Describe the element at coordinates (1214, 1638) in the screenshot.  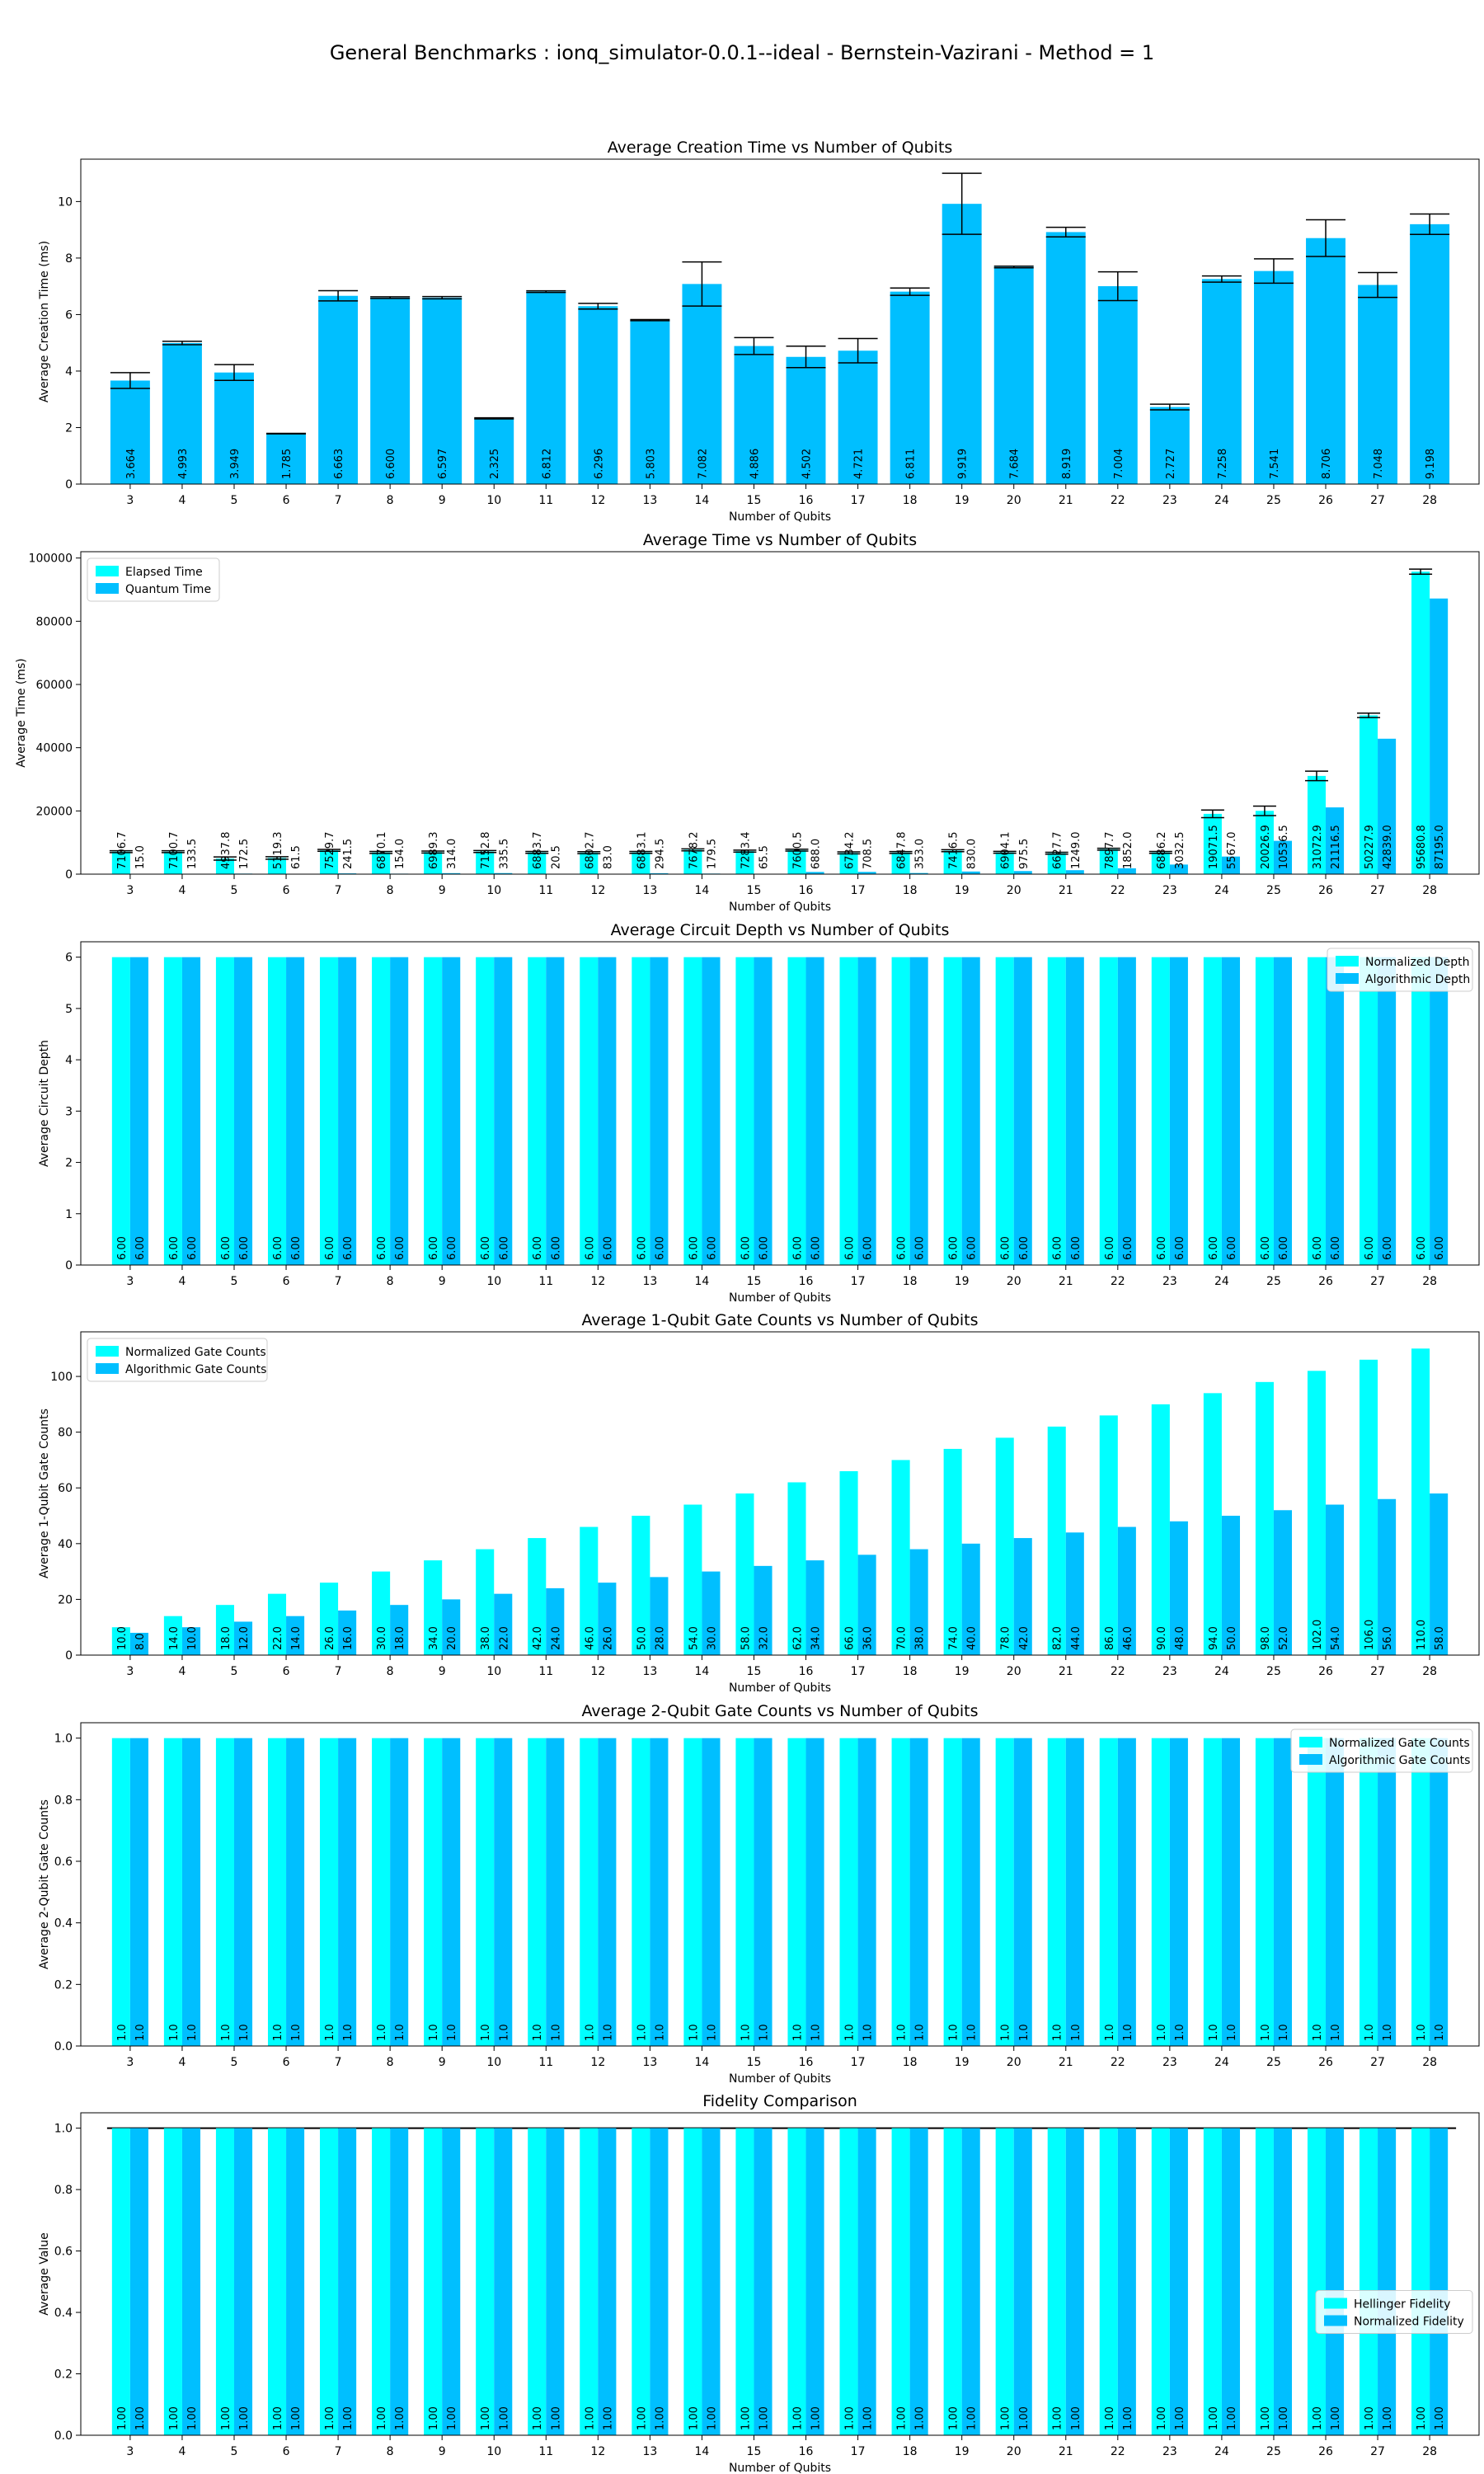
I see `data-label: 94.0` at that location.